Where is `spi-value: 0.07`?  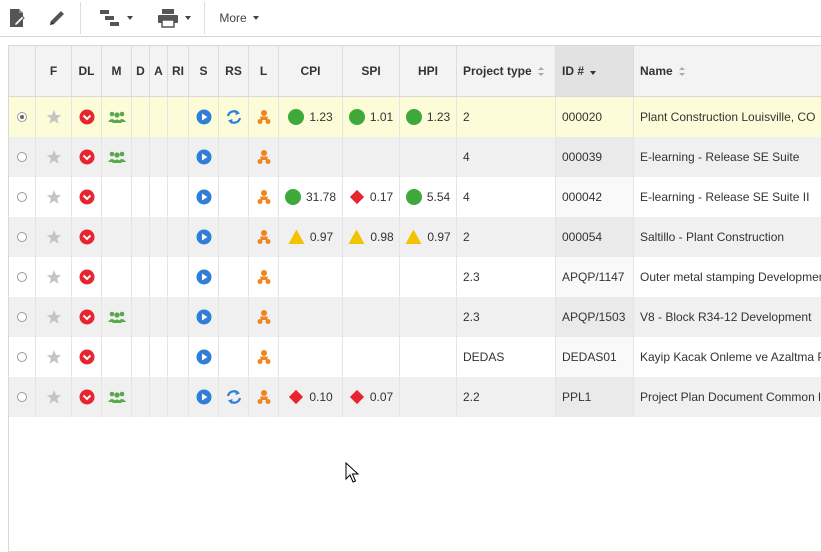 spi-value: 0.07 is located at coordinates (381, 397).